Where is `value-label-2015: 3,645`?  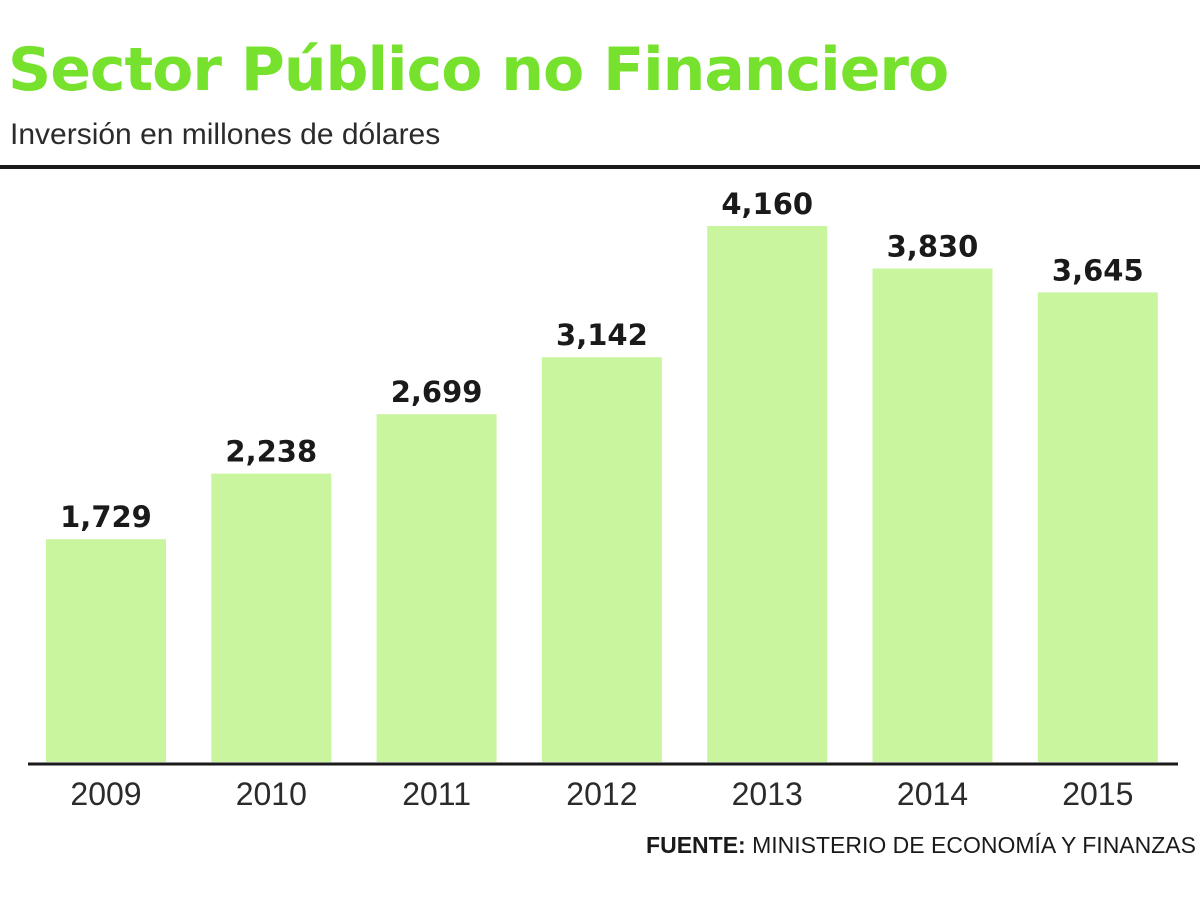
value-label-2015: 3,645 is located at coordinates (1098, 270).